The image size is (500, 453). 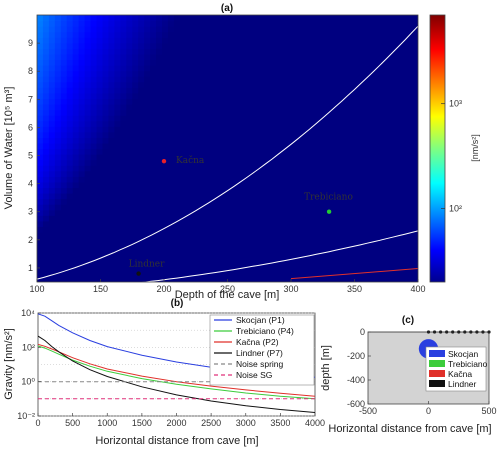 I want to click on x-tick-label-b: 500, so click(x=72, y=423).